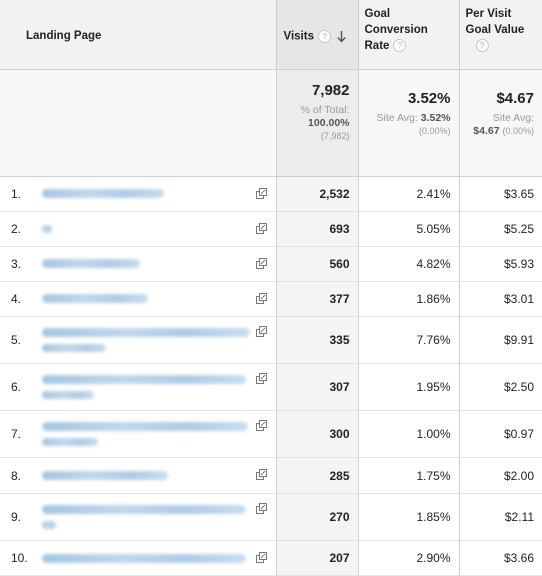  What do you see at coordinates (298, 36) in the screenshot?
I see `column-header-visits-label: Visits` at bounding box center [298, 36].